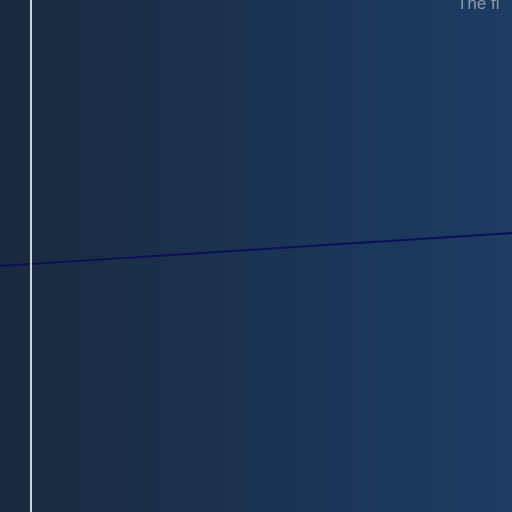 The height and width of the screenshot is (512, 512). I want to click on truncated-heading-text: The fi, so click(478, 6).